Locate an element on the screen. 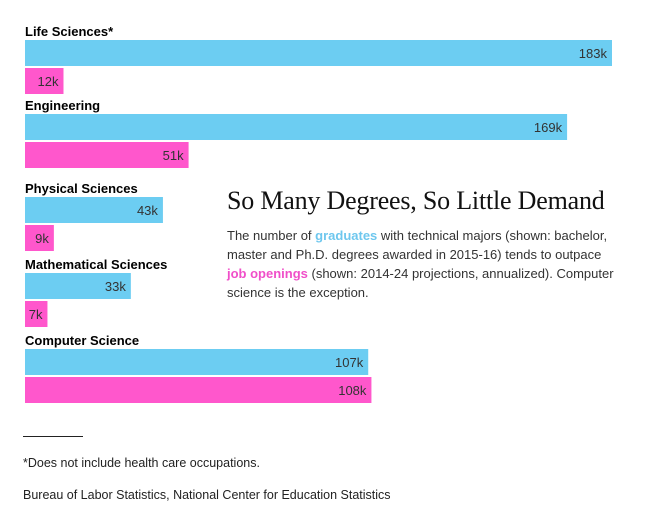 The width and height of the screenshot is (660, 516). graduates-value-label: 183k is located at coordinates (593, 53).